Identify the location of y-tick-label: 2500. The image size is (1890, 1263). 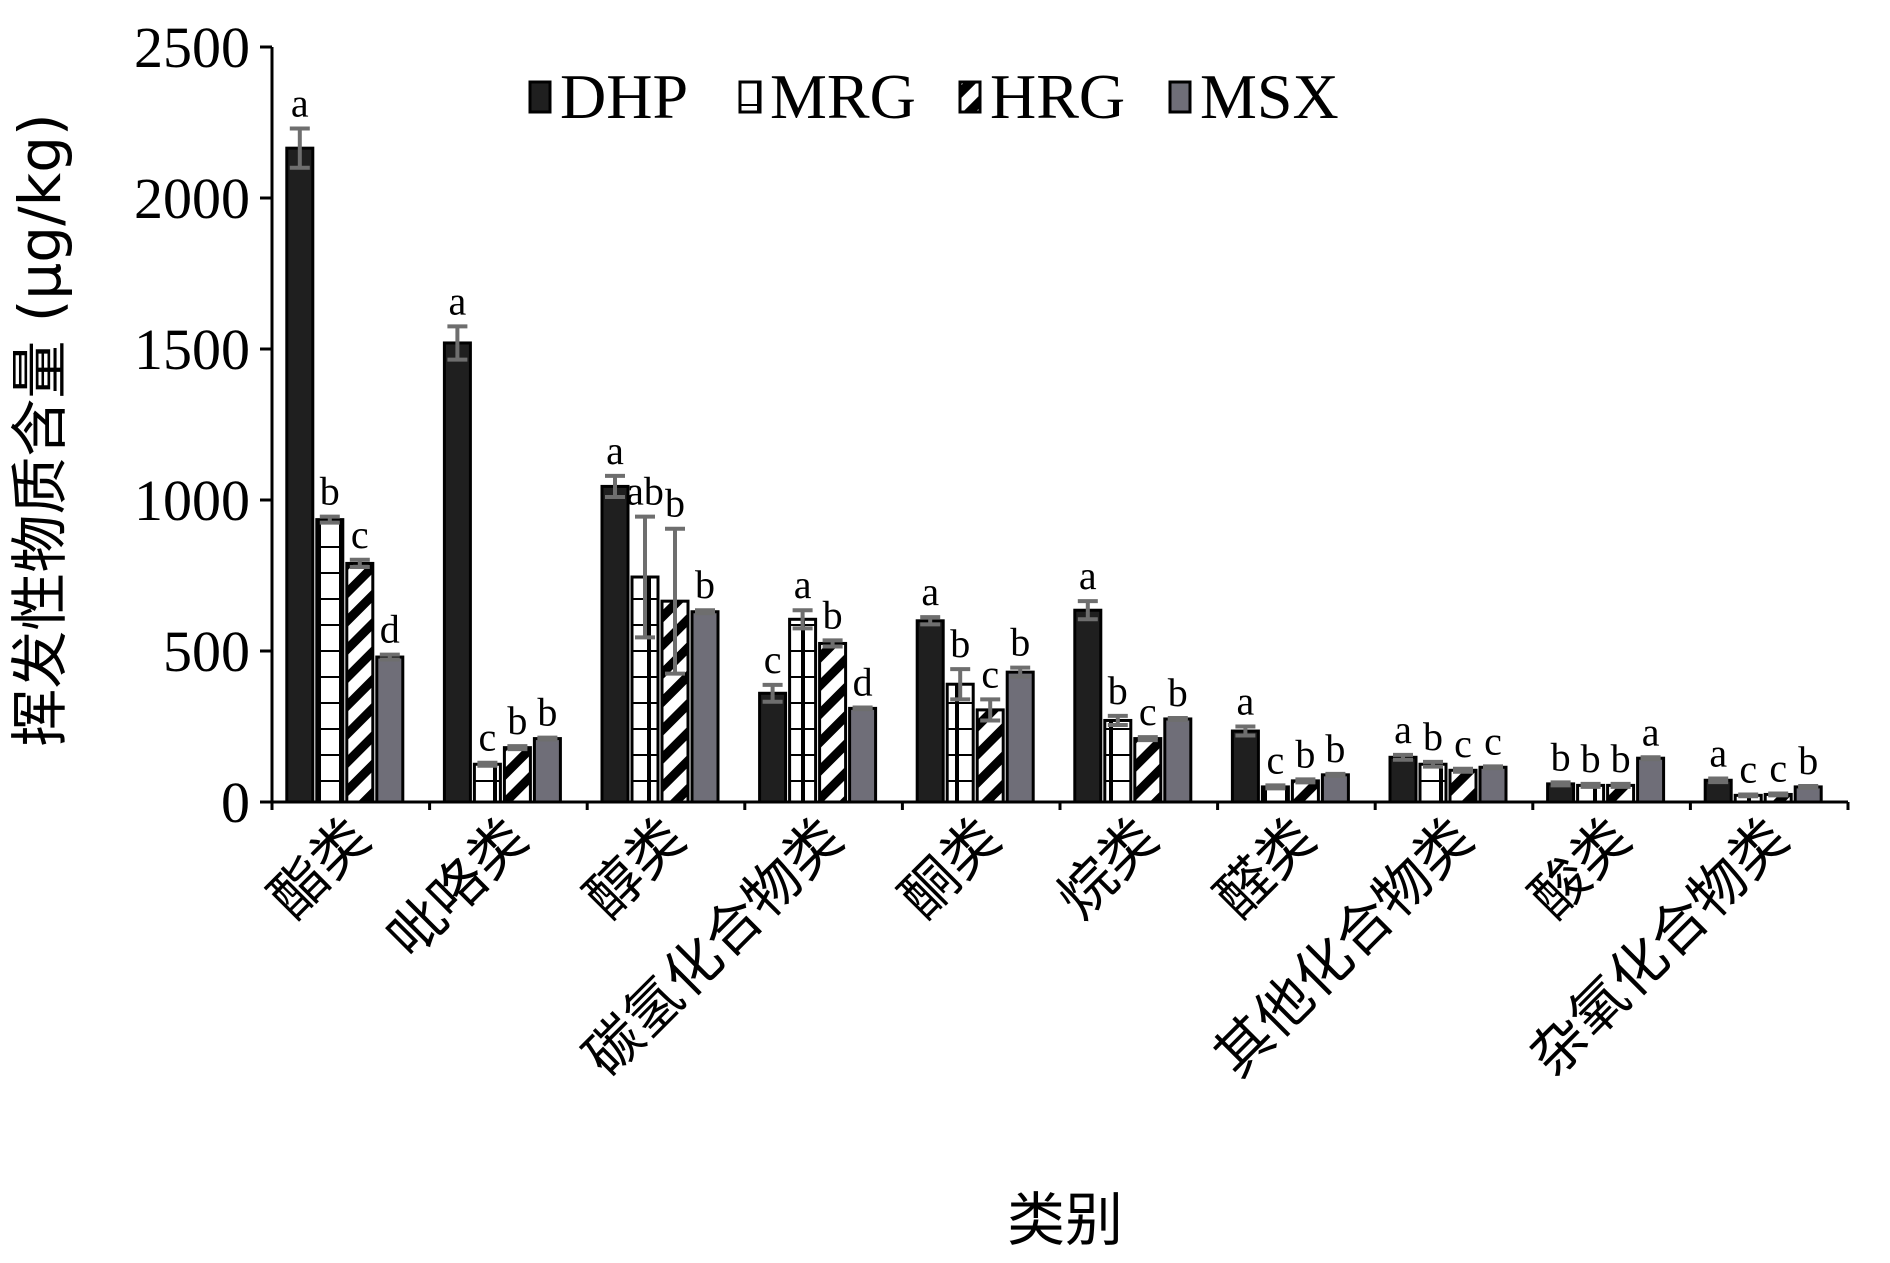
(192, 47).